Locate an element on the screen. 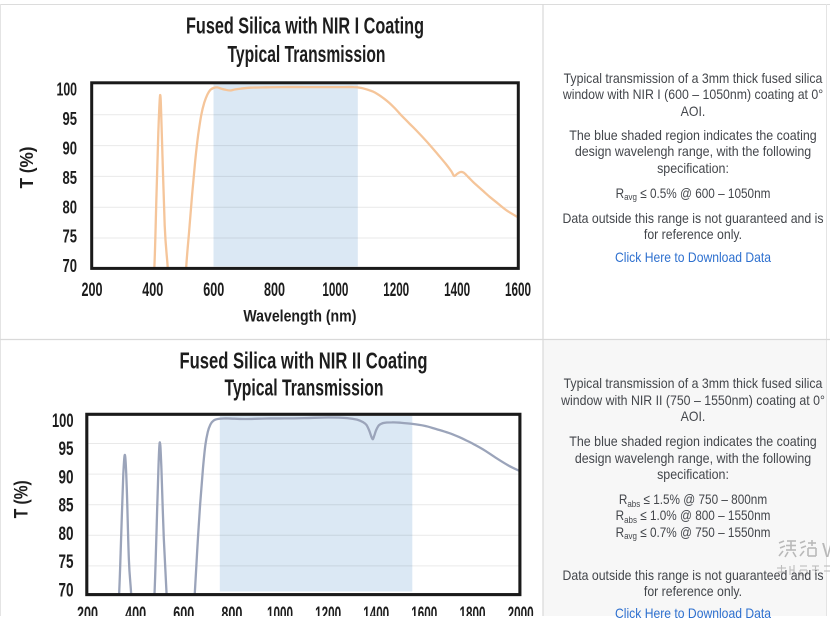 The image size is (830, 622). svg-text:Fused Silica with NIR I Coatin: Fused Silica with NIR I Coating is located at coordinates (305, 26).